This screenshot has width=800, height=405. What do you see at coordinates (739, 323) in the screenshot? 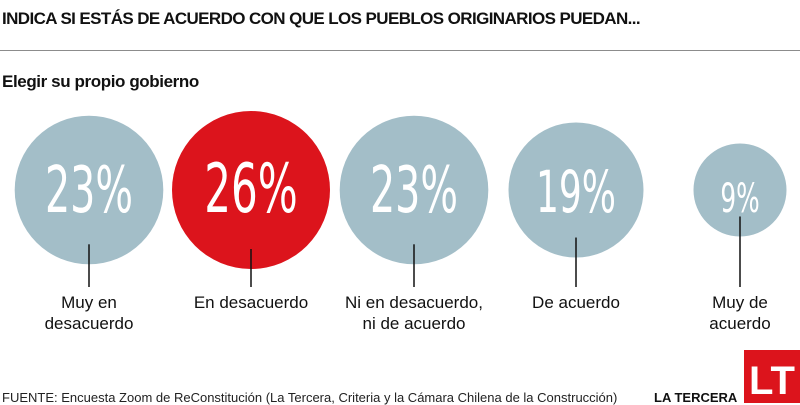
I see `category-label: acuerdo` at bounding box center [739, 323].